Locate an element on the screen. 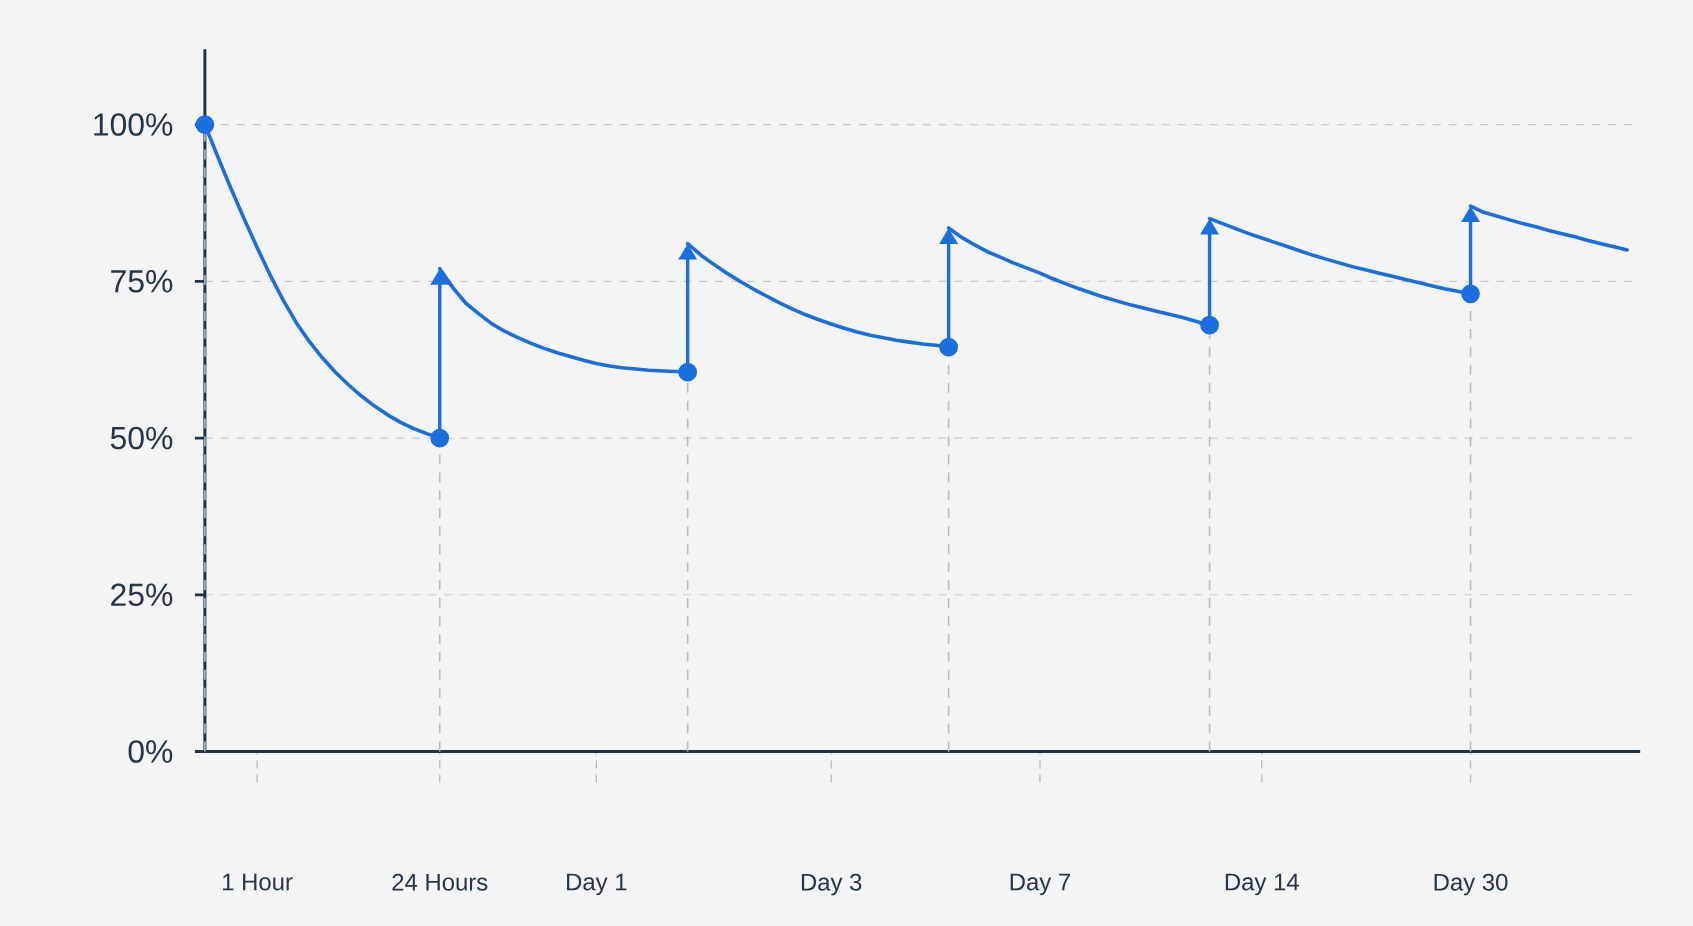  x-tick-label: Day 14 is located at coordinates (1262, 884).